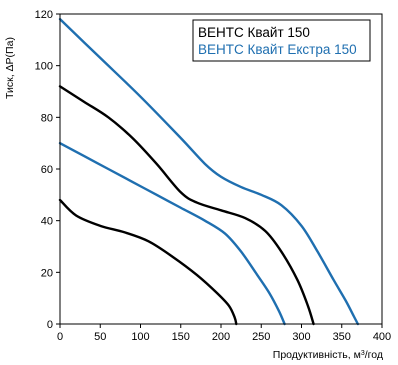  I want to click on y-axis-label: Тиск, ΔP(Па), so click(10, 68).